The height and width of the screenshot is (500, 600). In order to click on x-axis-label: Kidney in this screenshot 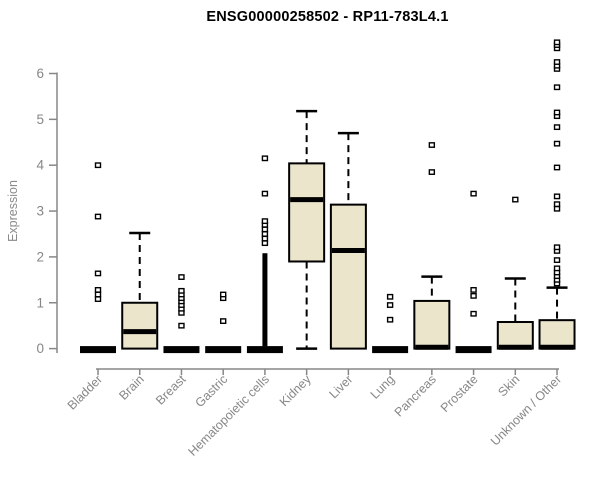, I will do `click(295, 390)`.